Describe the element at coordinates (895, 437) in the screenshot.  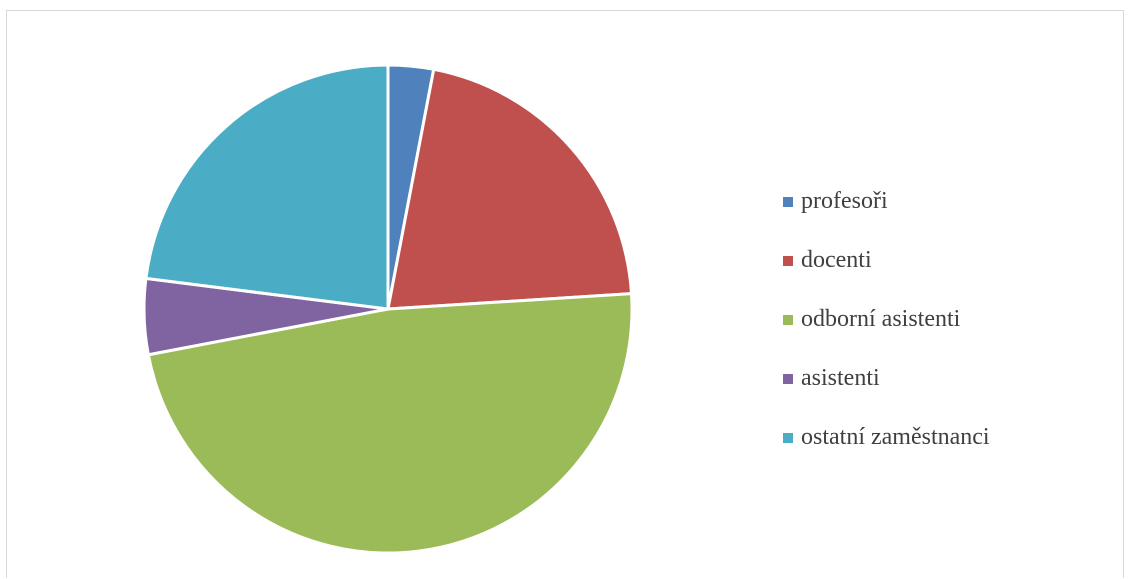
I see `legend-label: ostatní zaměstnanci` at that location.